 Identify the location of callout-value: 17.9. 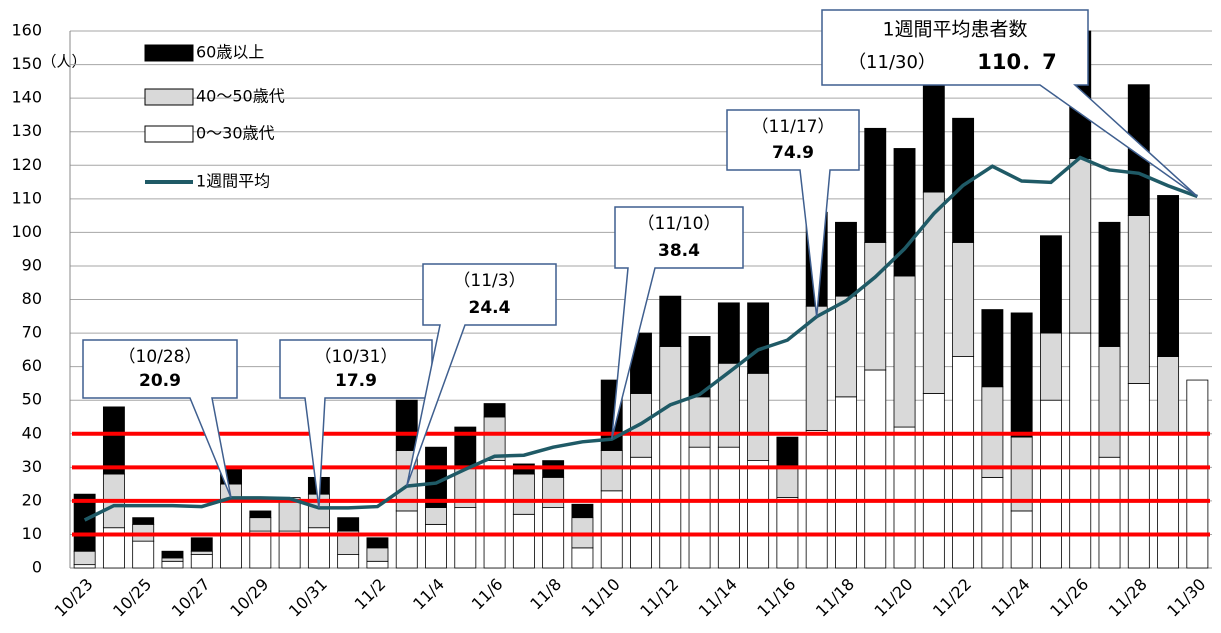
(356, 381).